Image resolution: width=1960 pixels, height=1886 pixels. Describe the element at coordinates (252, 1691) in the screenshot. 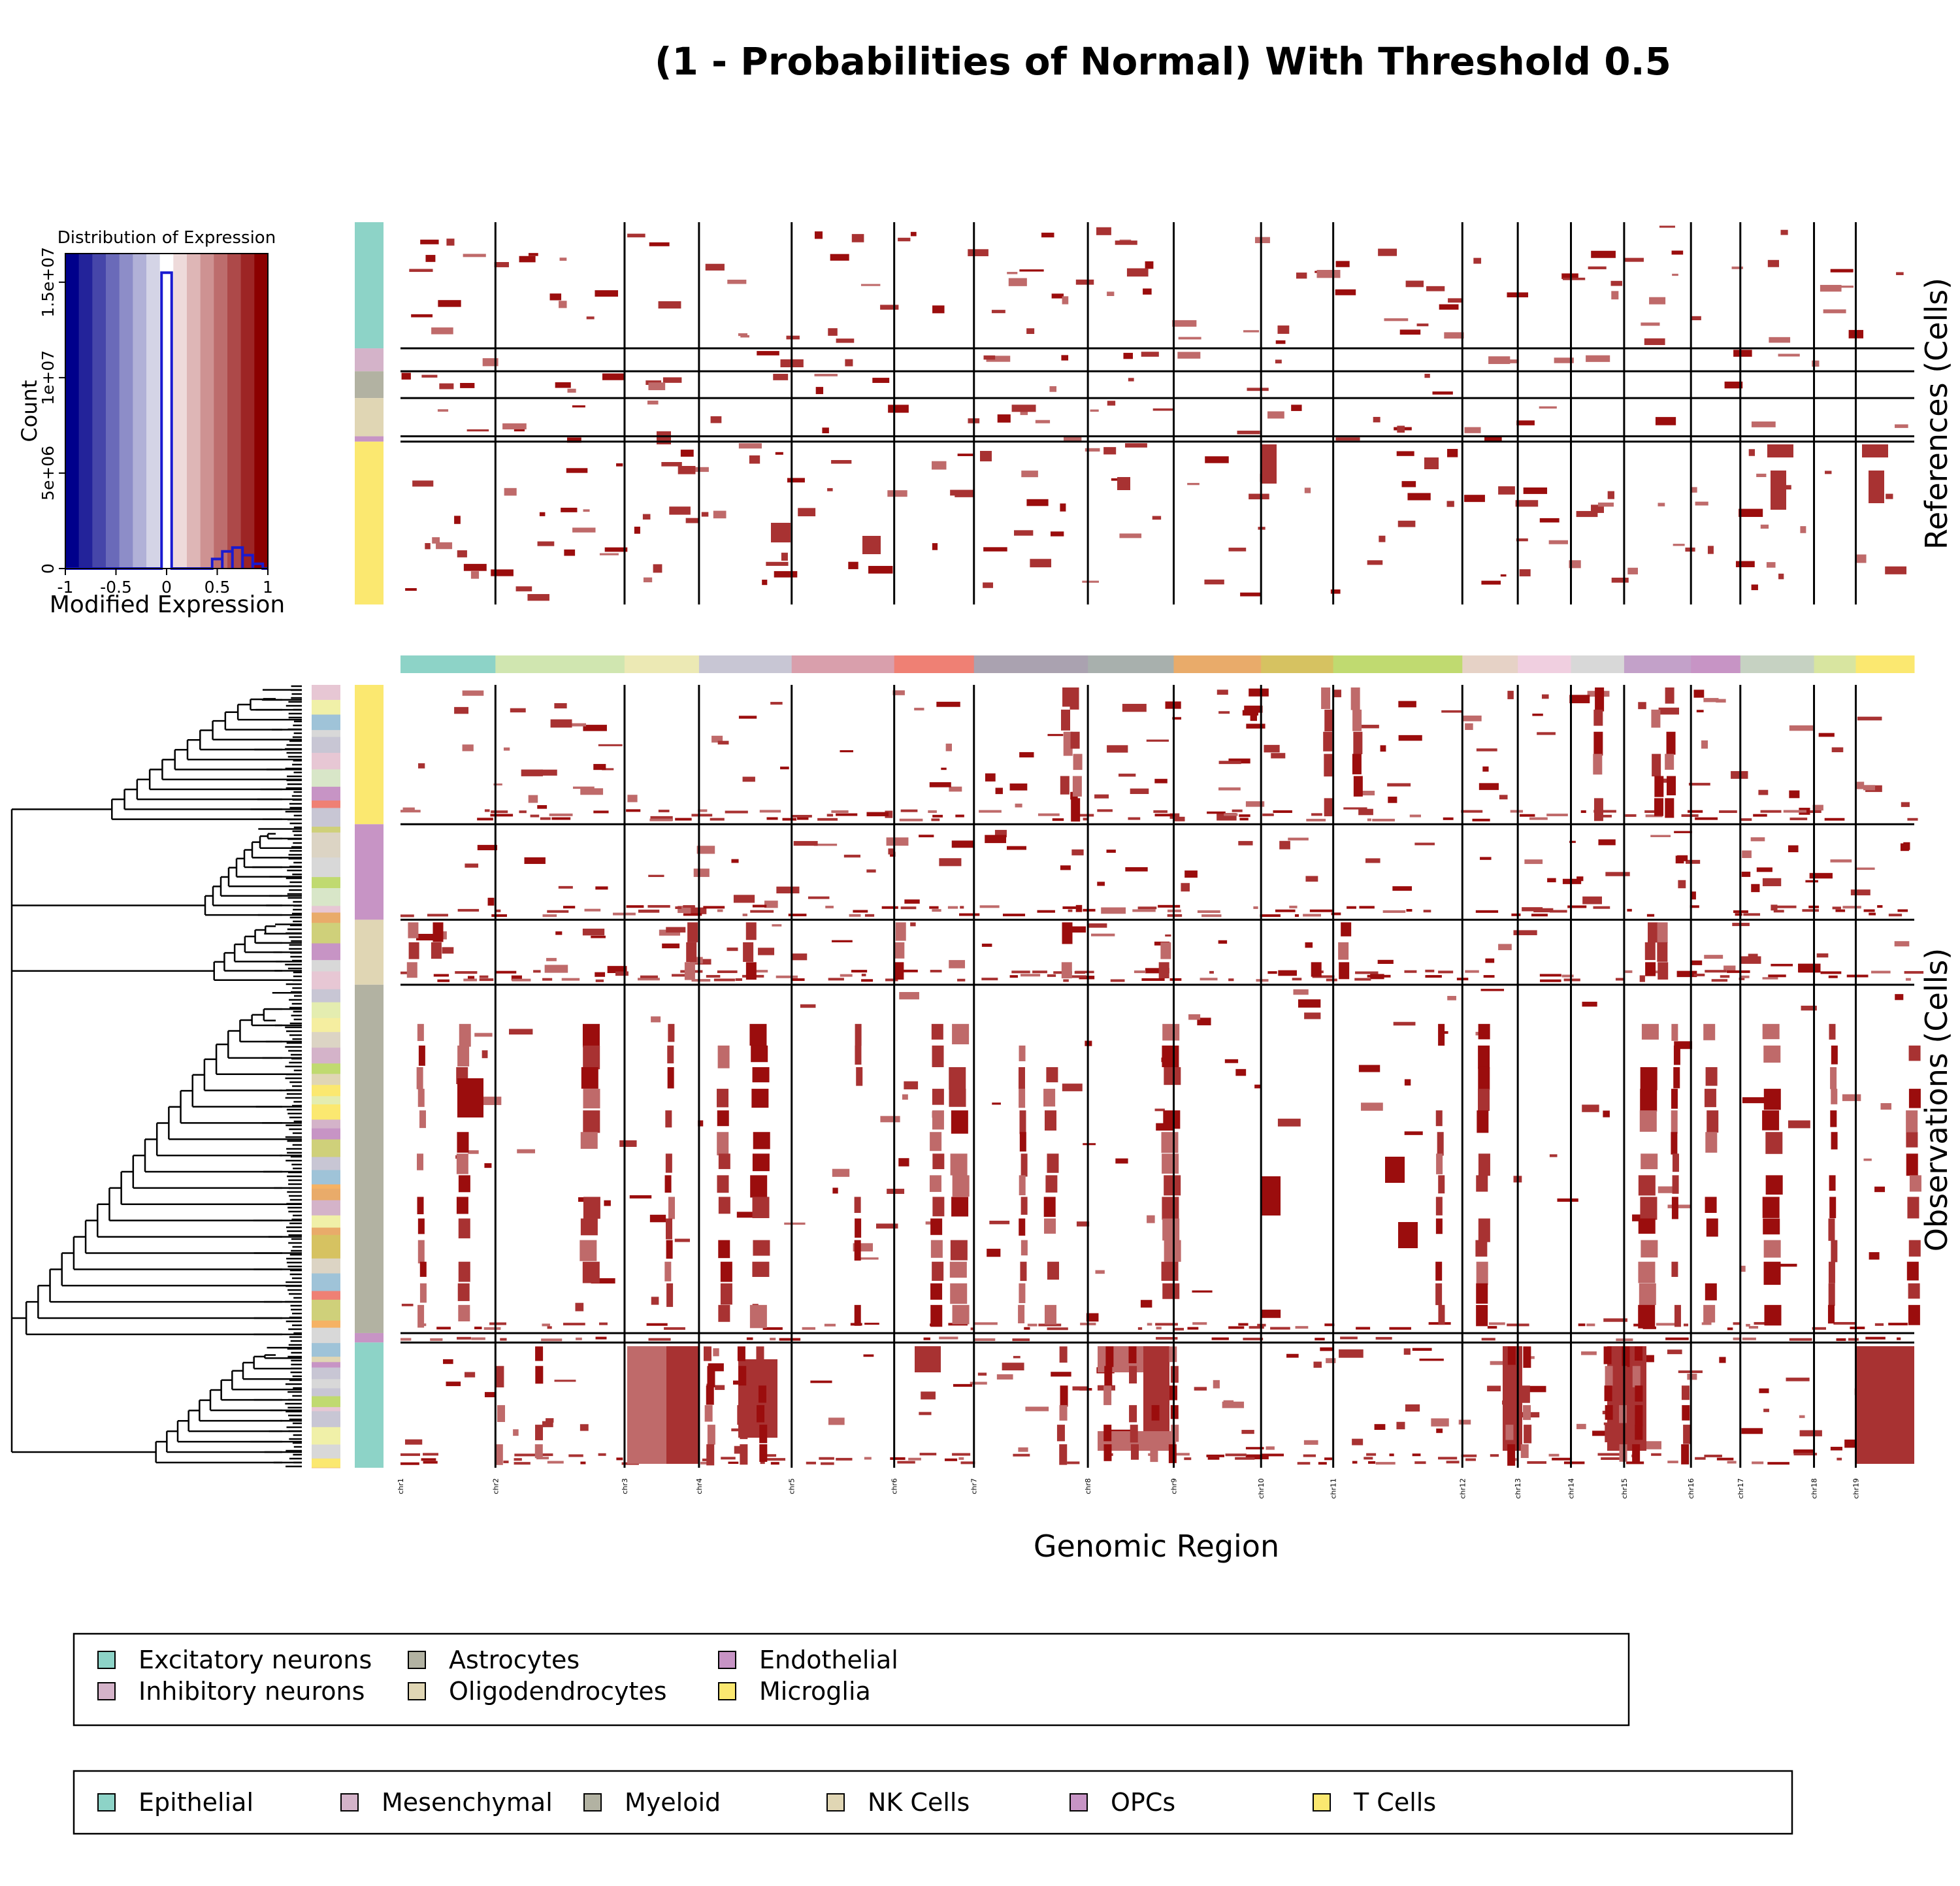

I see `legend-label: Inhibitory neurons` at that location.